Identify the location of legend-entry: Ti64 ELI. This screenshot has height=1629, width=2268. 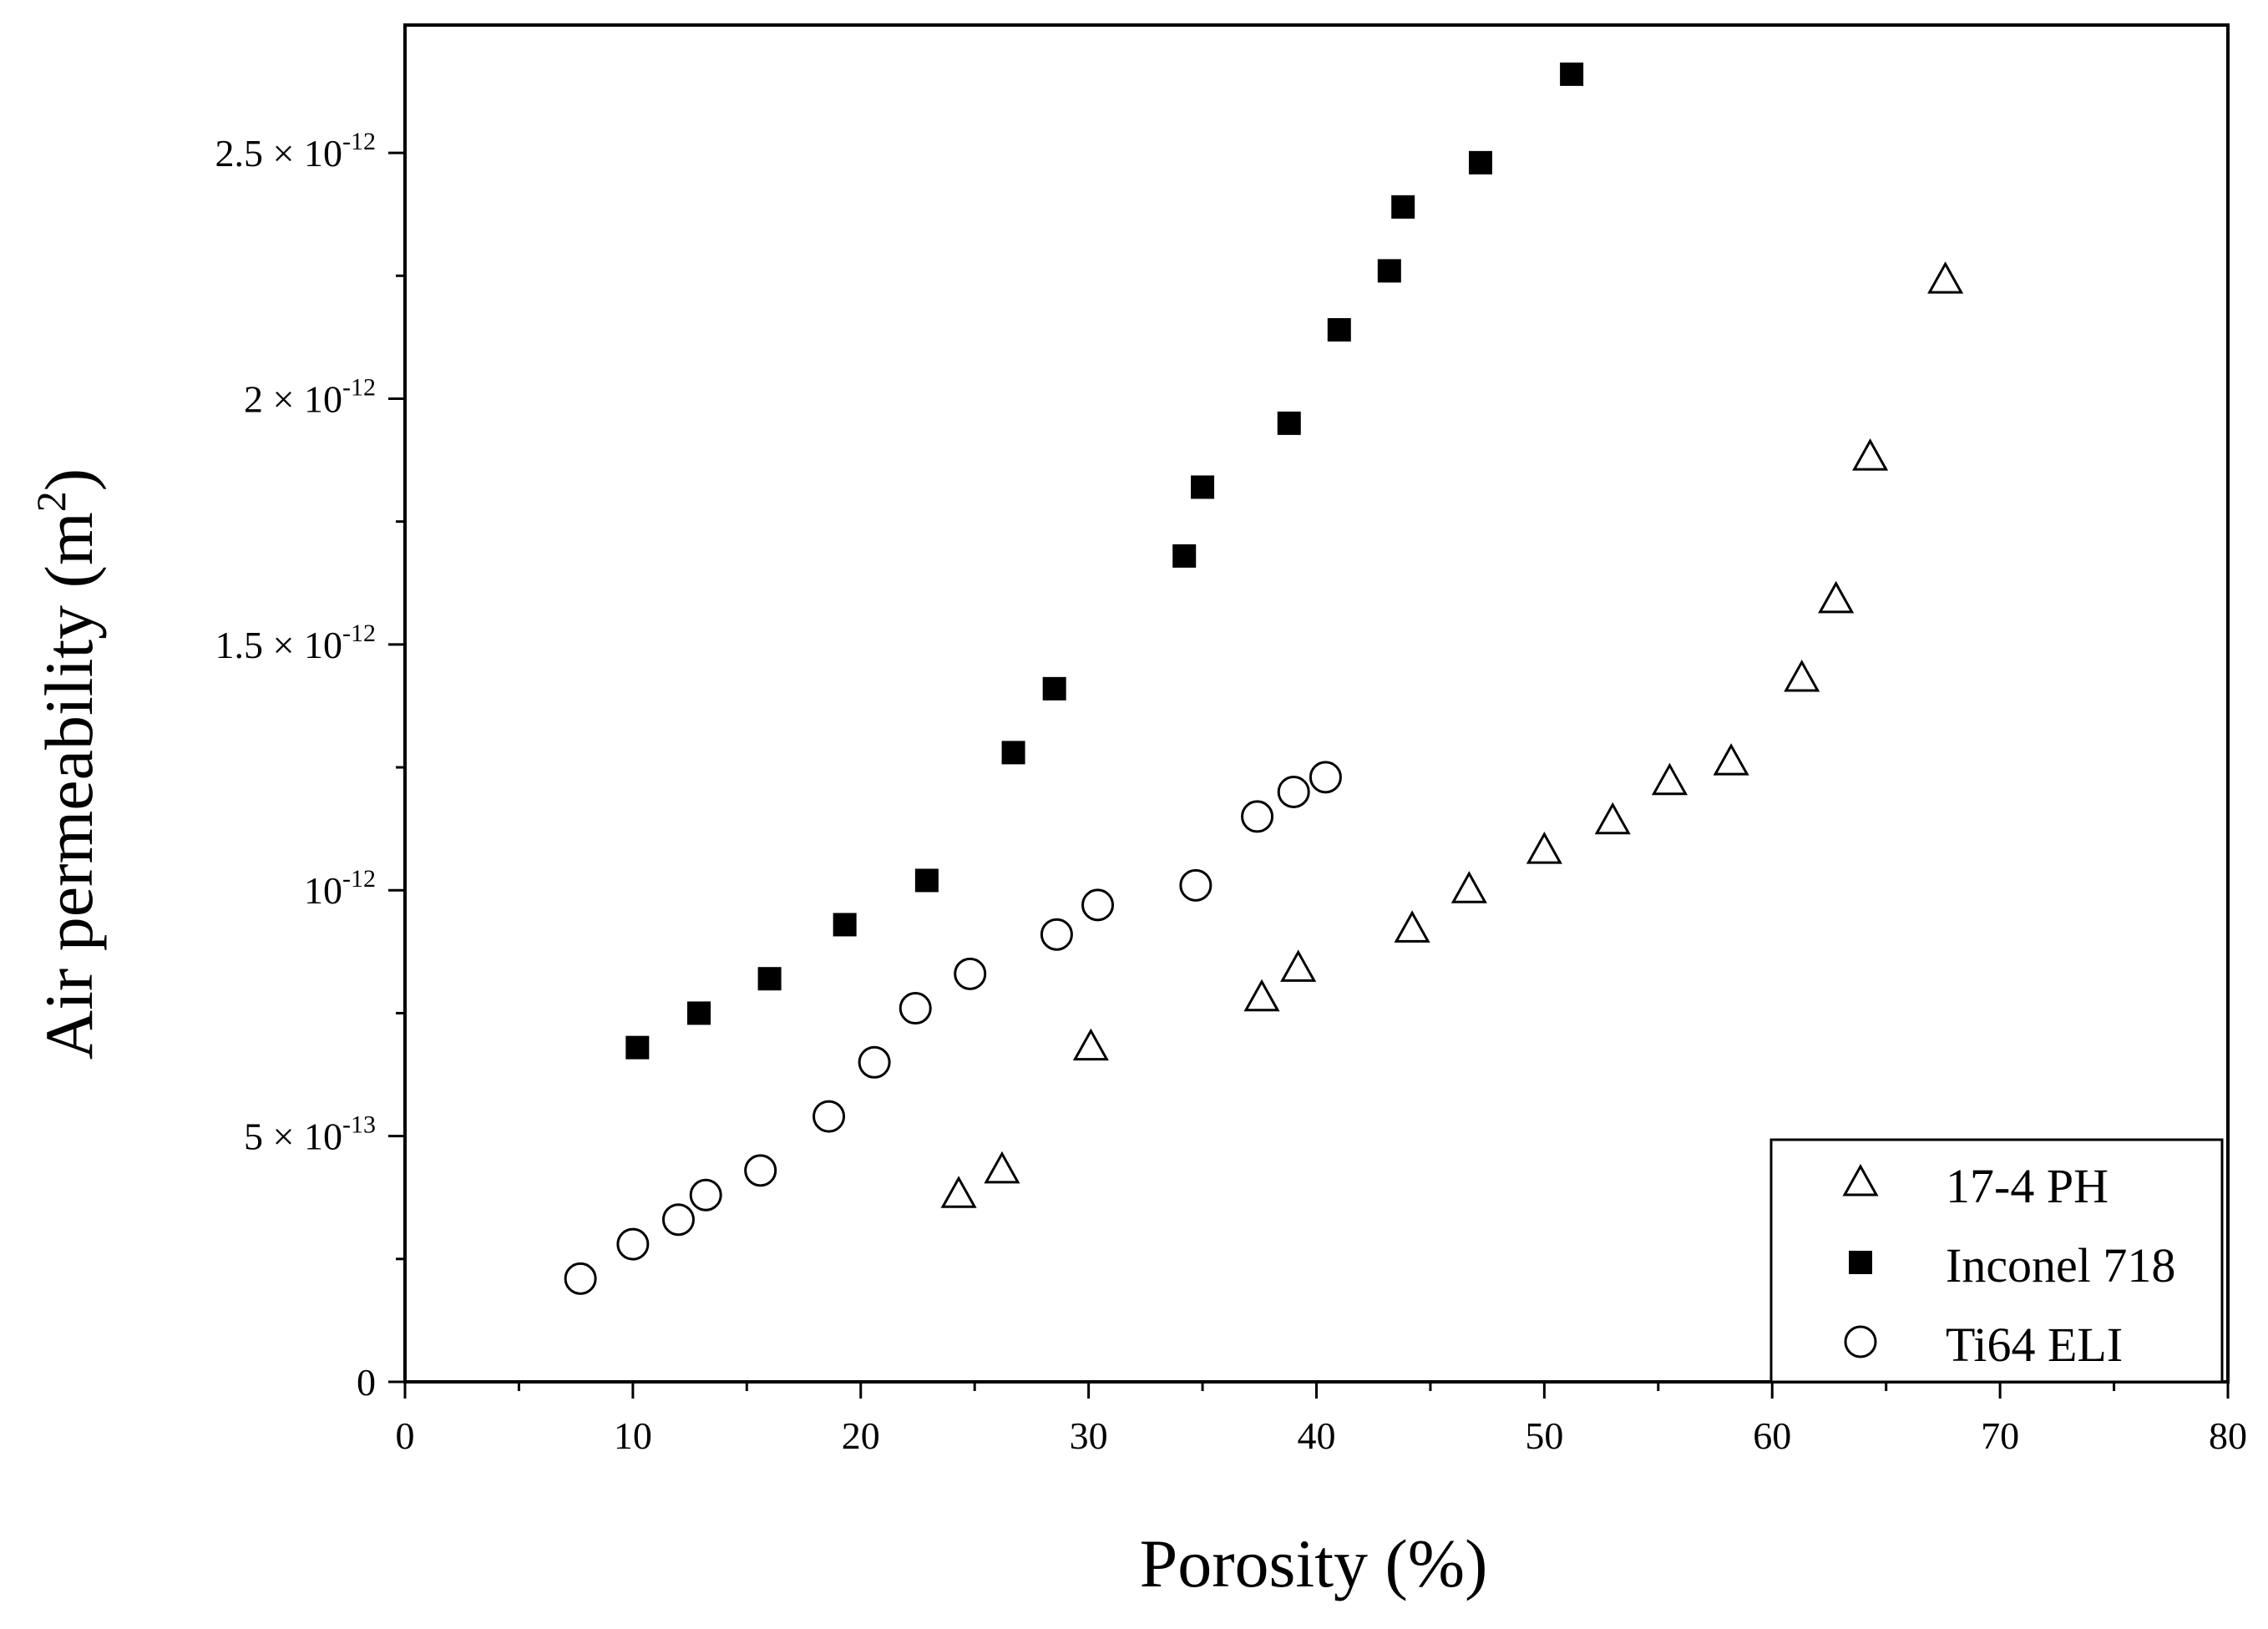
(1983, 1345).